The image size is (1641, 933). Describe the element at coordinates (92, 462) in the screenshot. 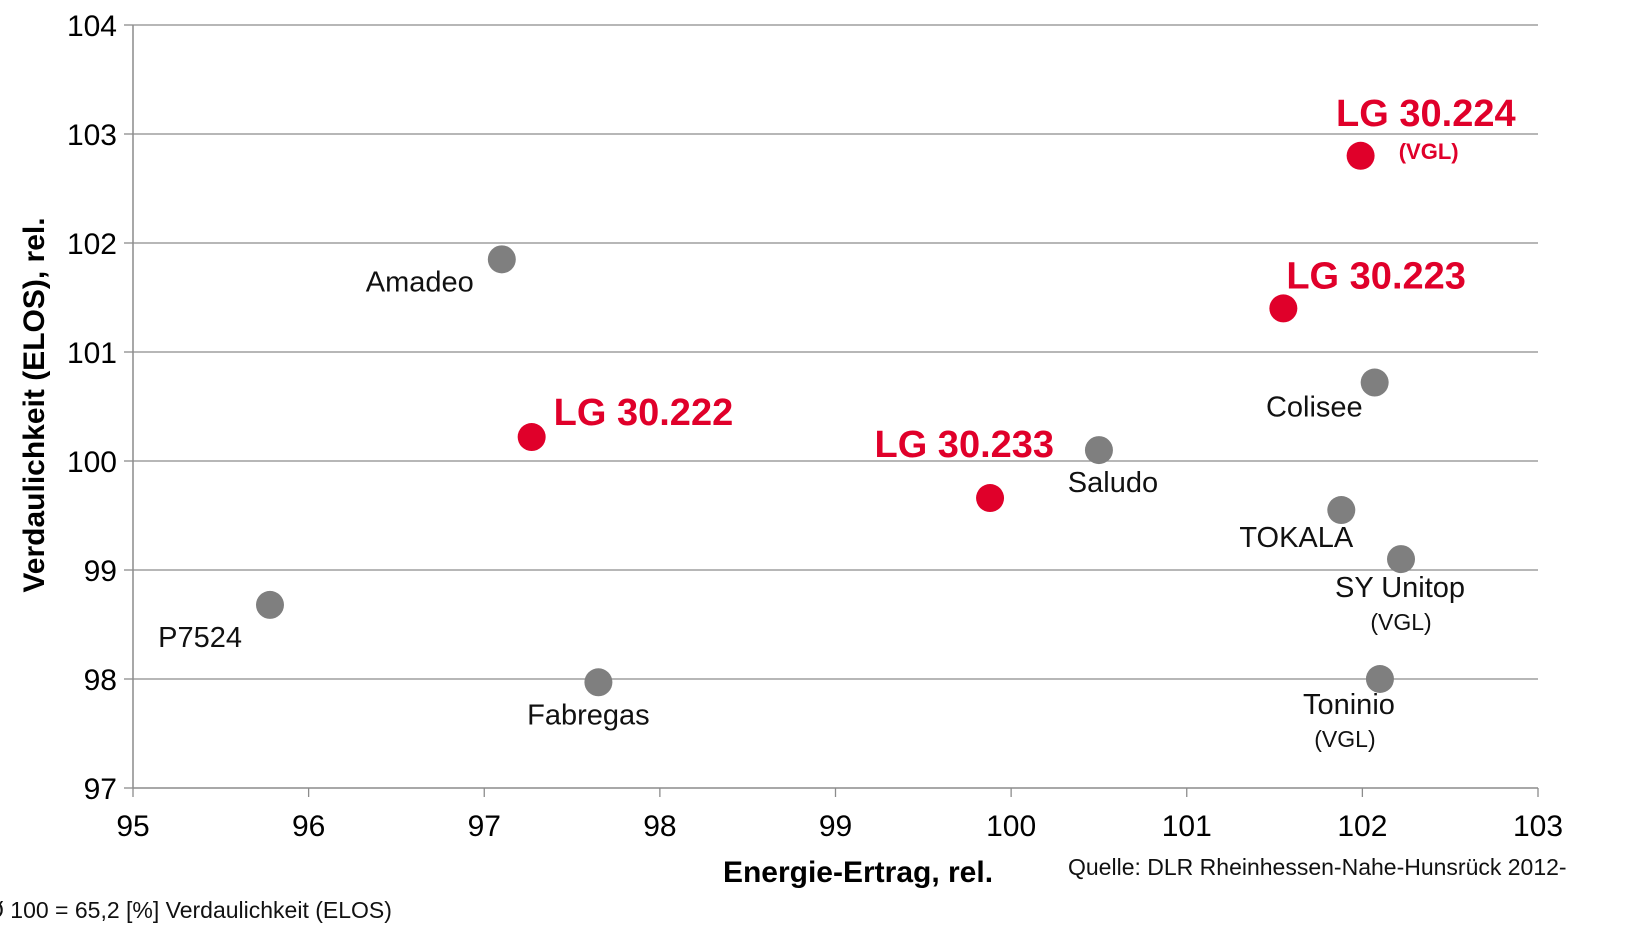

I see `y-tick-label: 100` at that location.